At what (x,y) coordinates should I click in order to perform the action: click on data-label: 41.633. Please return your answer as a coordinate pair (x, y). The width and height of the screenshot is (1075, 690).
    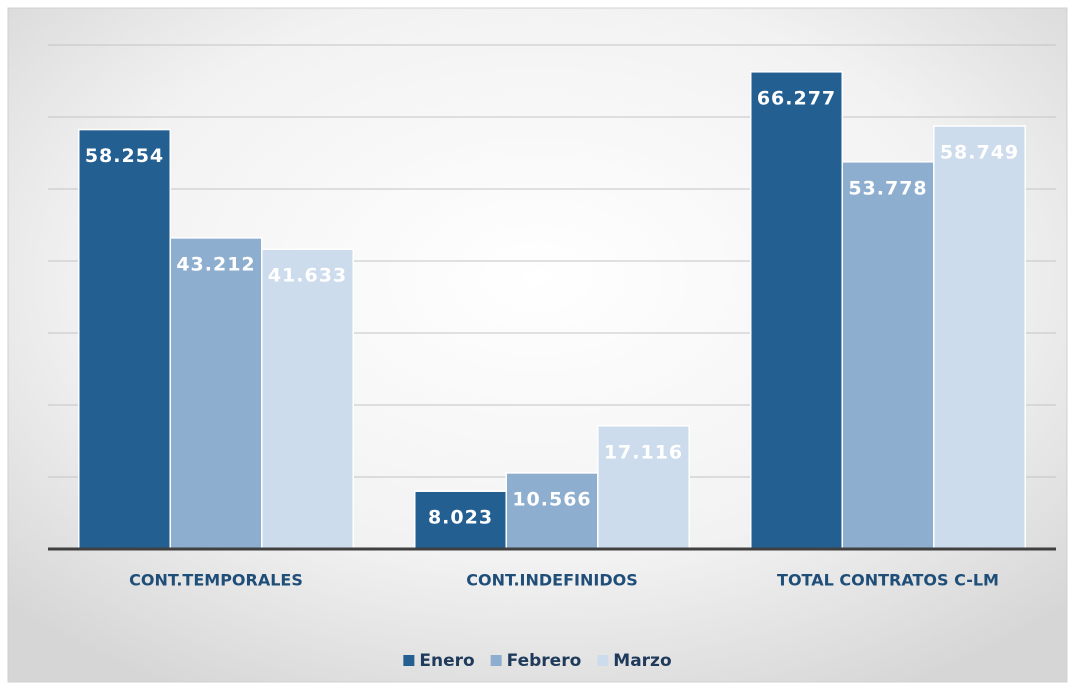
    Looking at the image, I should click on (307, 276).